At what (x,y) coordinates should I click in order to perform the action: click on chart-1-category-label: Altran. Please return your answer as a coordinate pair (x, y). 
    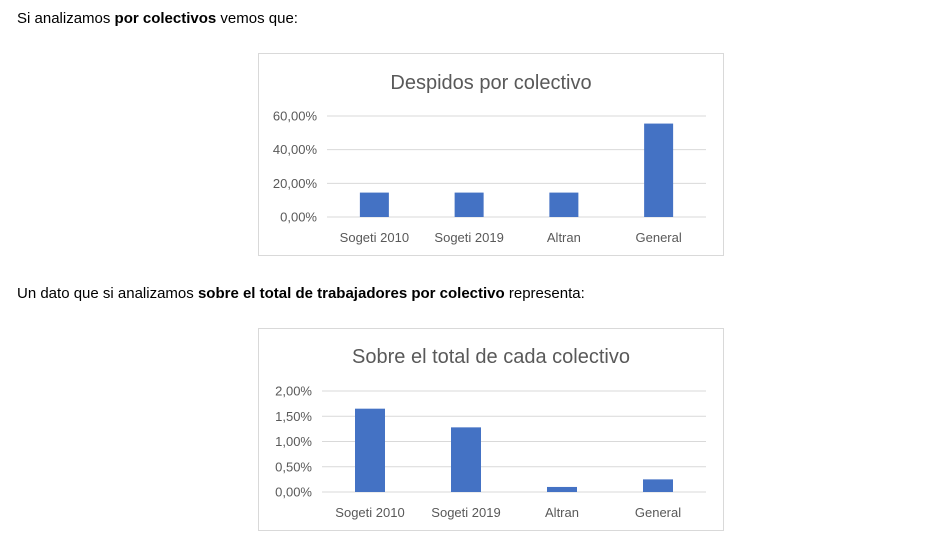
    Looking at the image, I should click on (564, 237).